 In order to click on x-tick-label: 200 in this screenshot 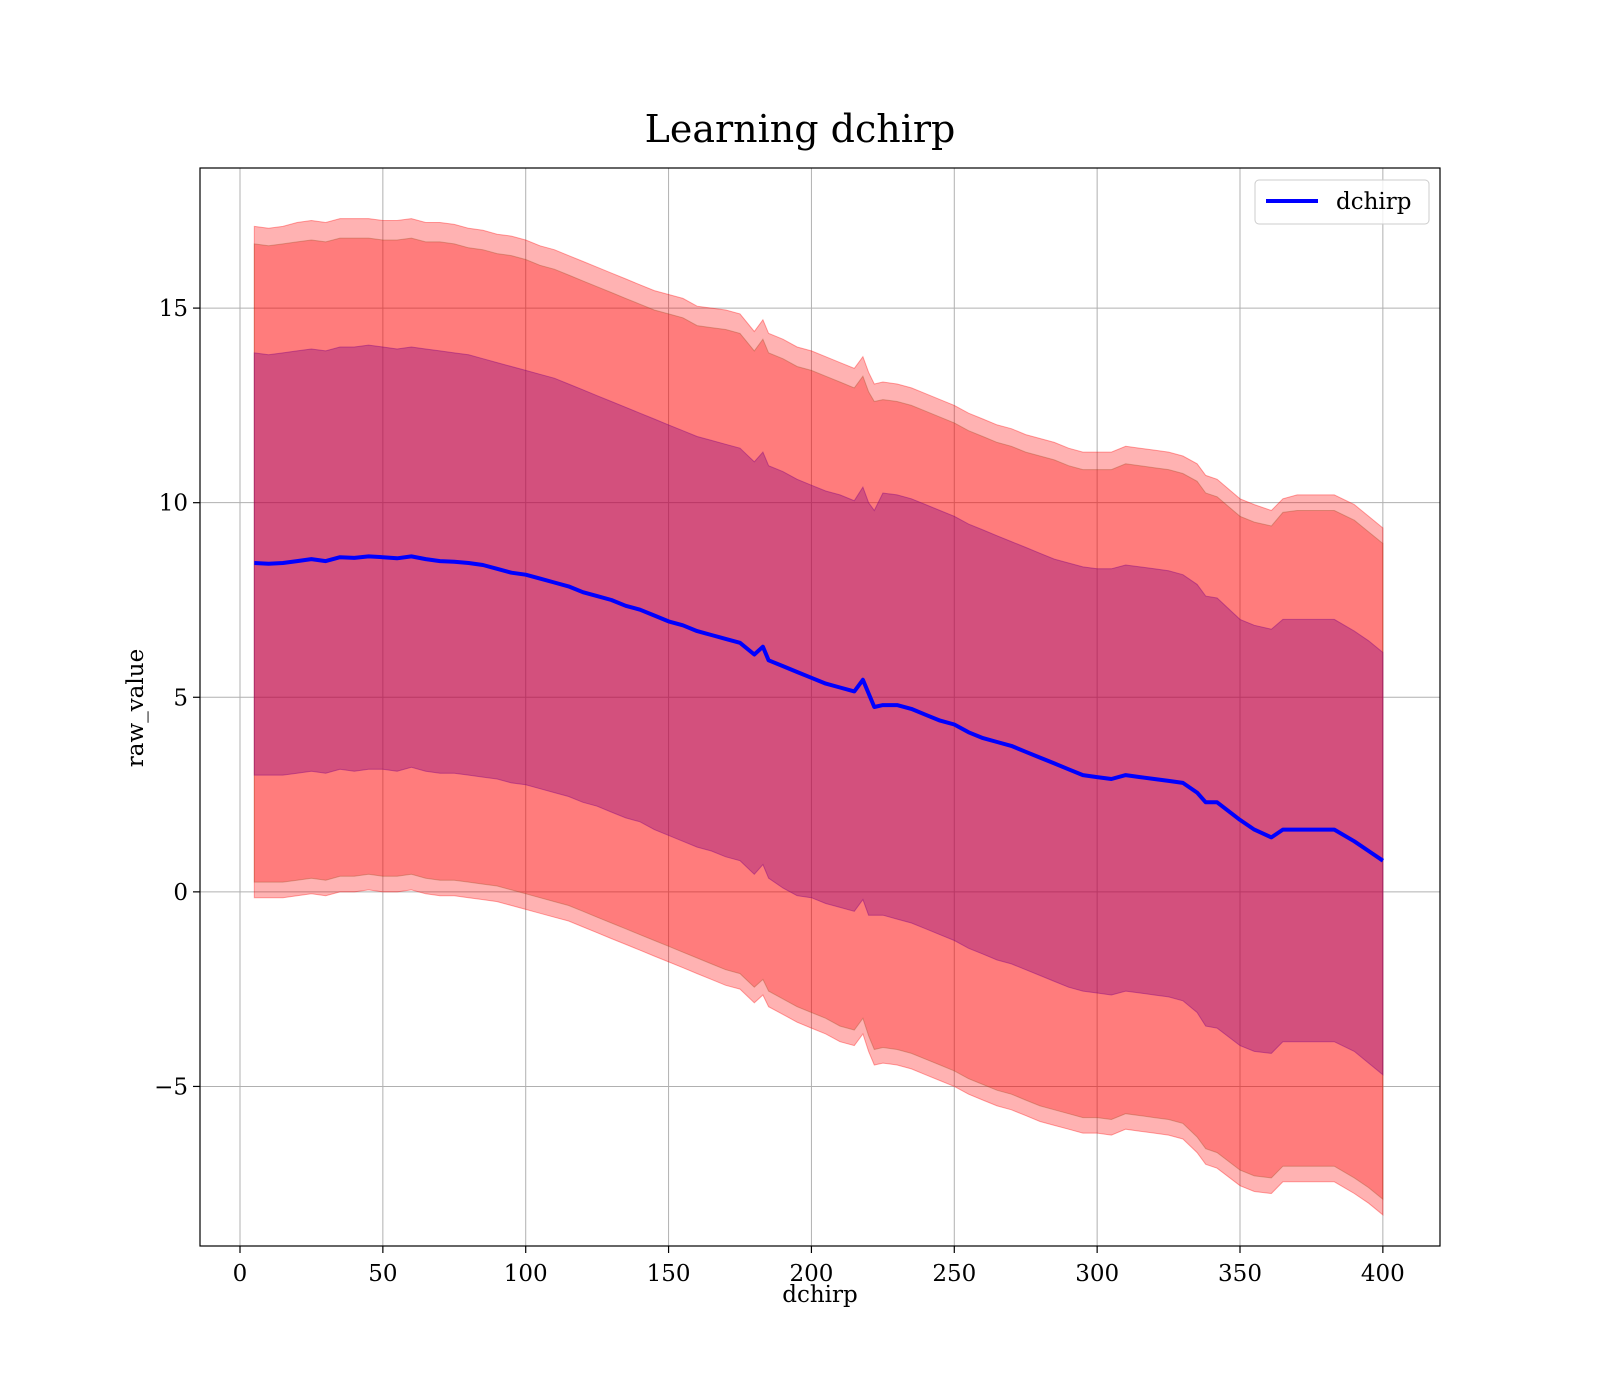, I will do `click(811, 1274)`.